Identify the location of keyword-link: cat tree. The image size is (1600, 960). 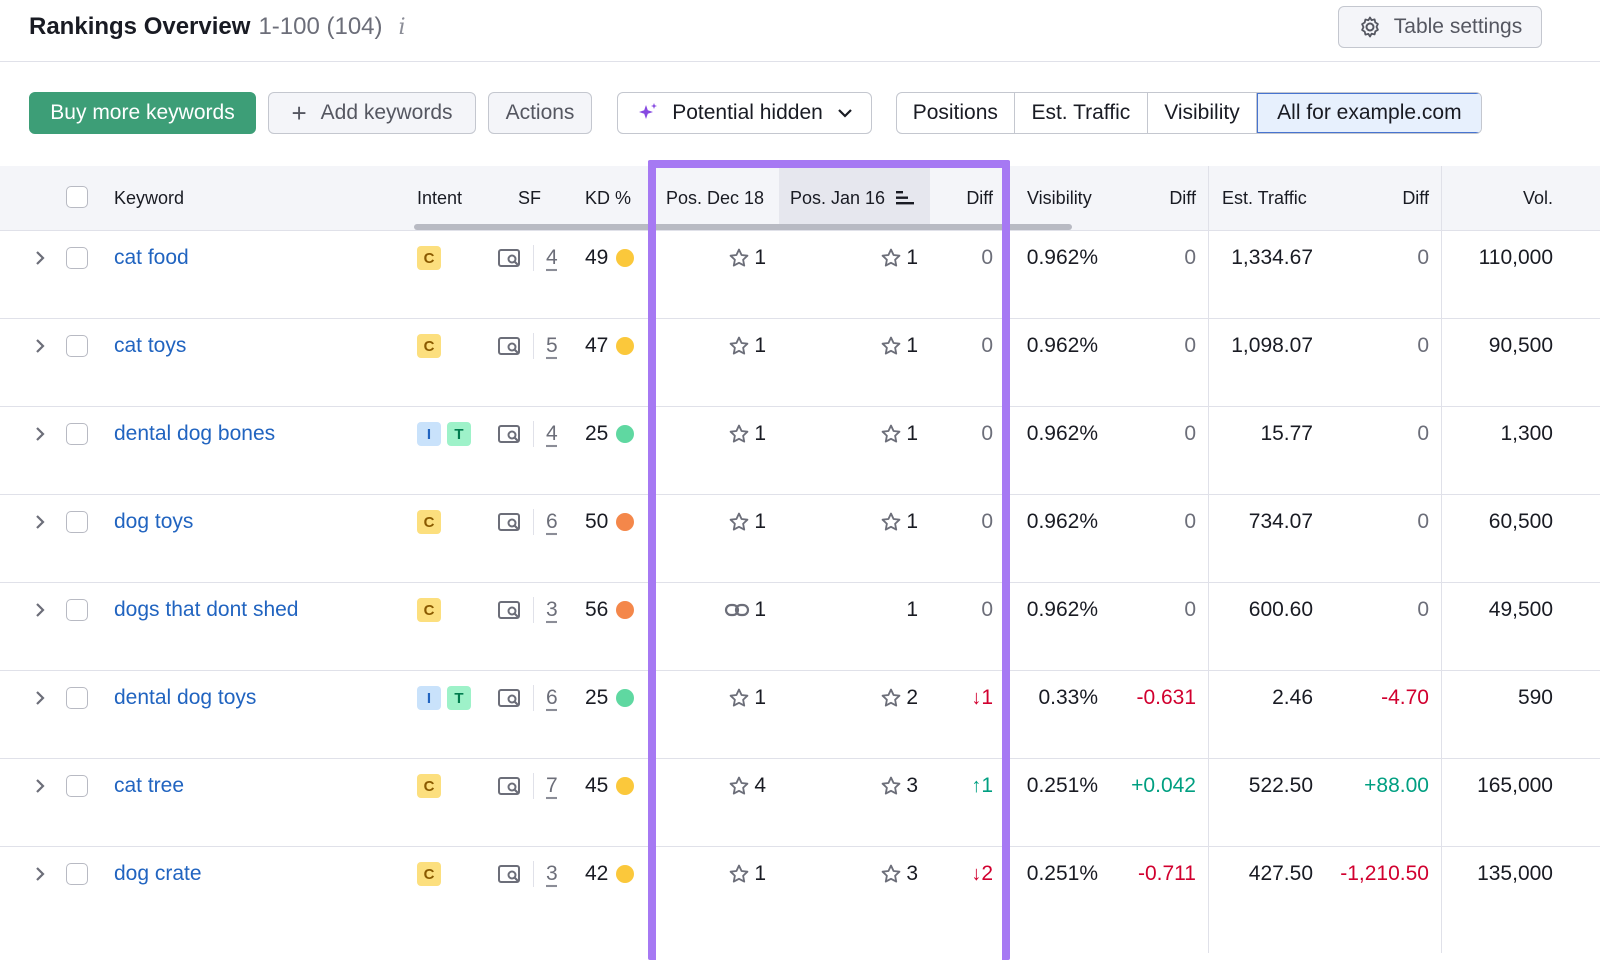
(149, 785).